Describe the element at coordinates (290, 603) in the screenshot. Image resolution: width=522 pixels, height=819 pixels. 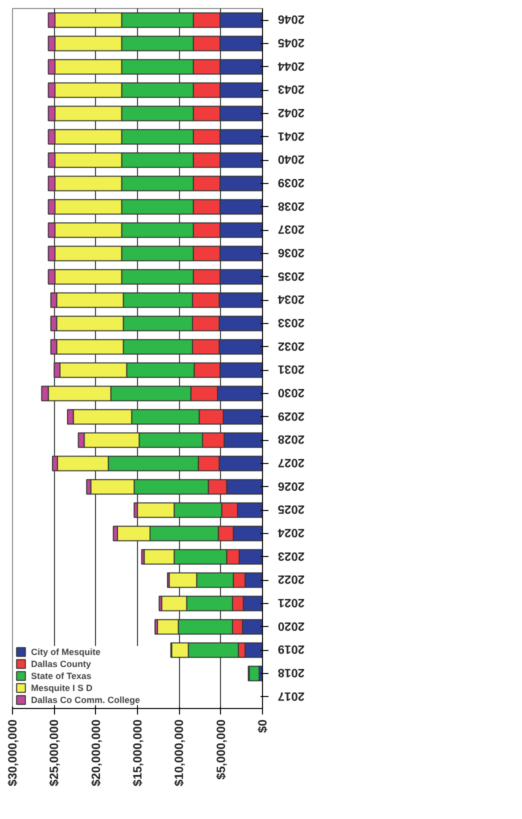
I see `y-tick-label: 2021` at that location.